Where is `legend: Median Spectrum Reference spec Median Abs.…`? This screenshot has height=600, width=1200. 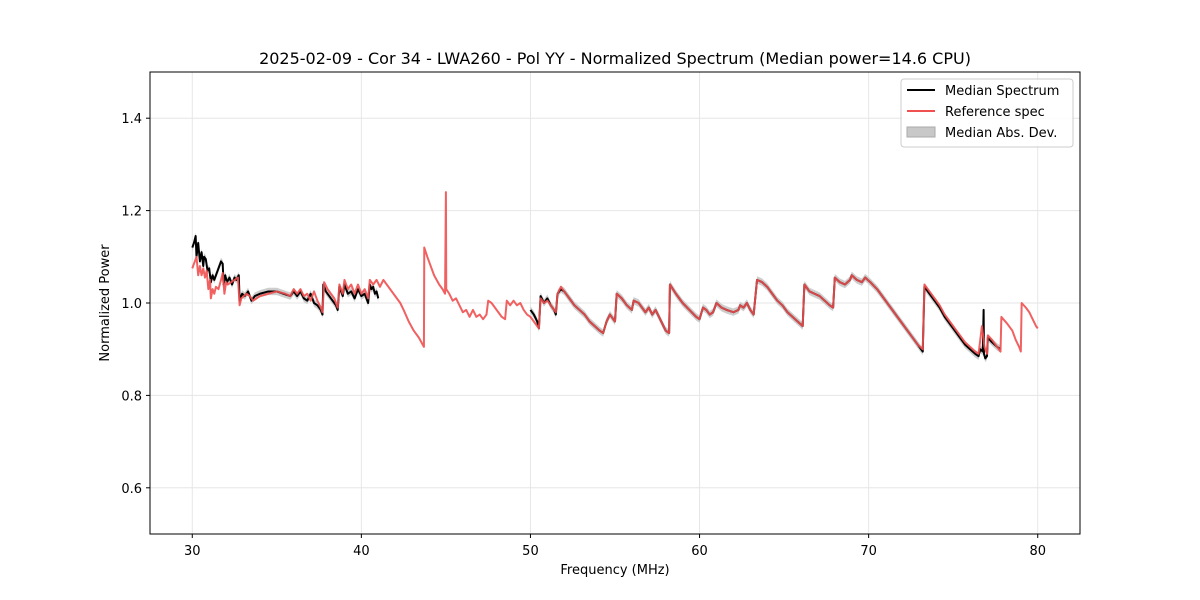
legend: Median Spectrum Reference spec Median Abs.… is located at coordinates (987, 113).